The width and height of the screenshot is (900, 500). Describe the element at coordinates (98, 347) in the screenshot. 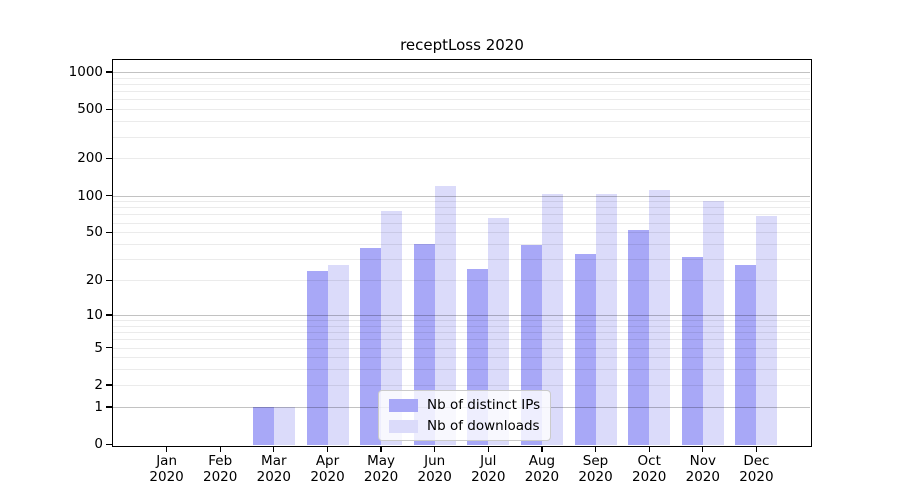

I see `y-tick-label-5: 5` at that location.